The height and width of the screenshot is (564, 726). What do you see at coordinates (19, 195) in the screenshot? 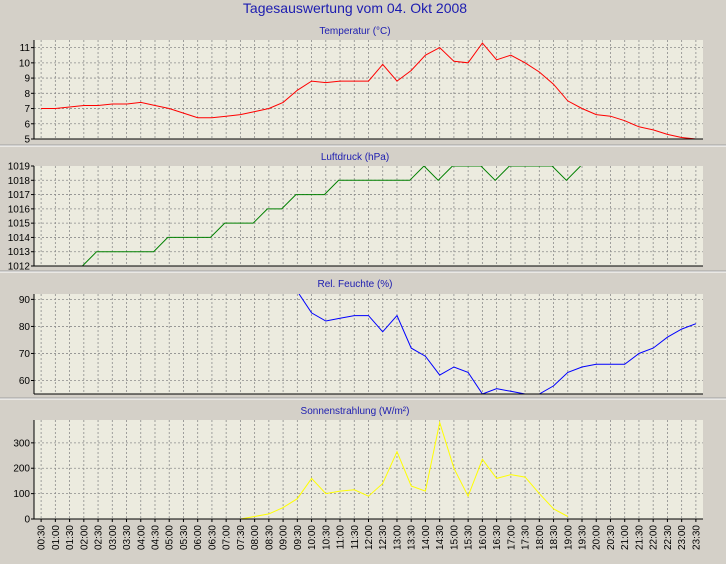
I see `y-tick-label: 1017` at bounding box center [19, 195].